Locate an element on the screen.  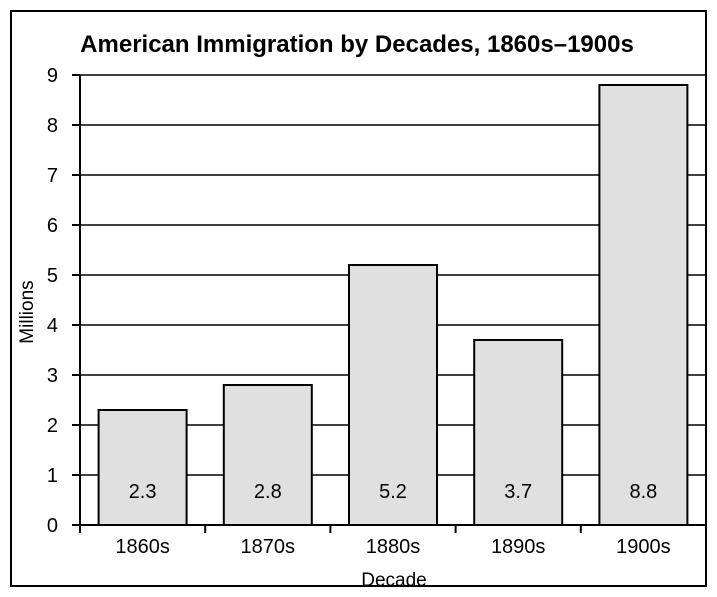
x-tick-labels: 1860s 1870s 1880s 1890s 1900s is located at coordinates (392, 547).